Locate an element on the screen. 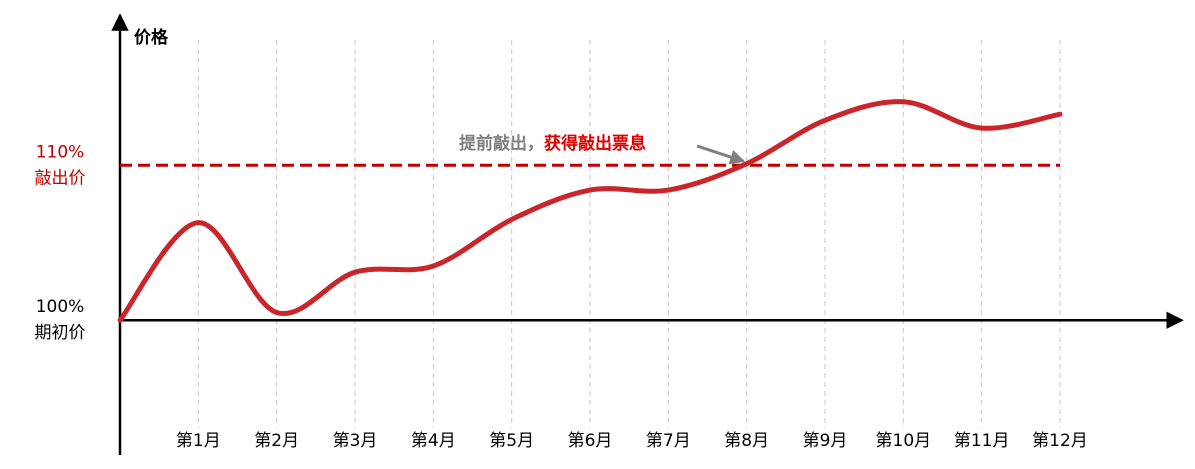 Image resolution: width=1195 pixels, height=469 pixels. x-tick-label: 第4月 is located at coordinates (433, 441).